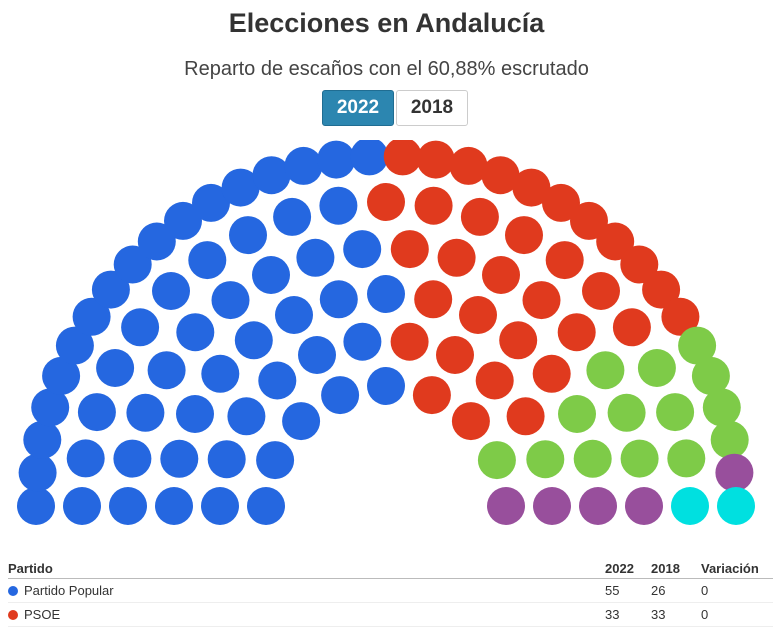  I want to click on year-2018-button: 2018, so click(432, 108).